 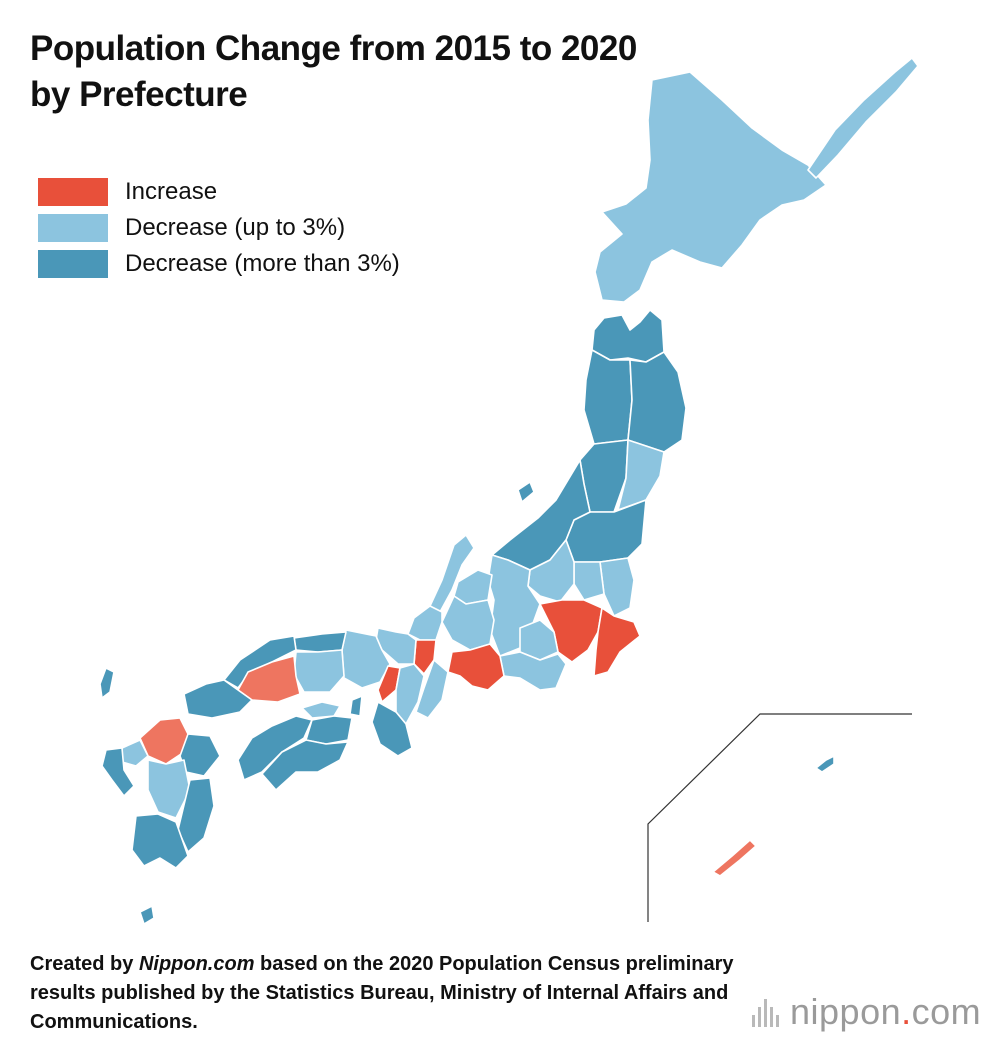 I want to click on logo-tld: com, so click(x=946, y=1011).